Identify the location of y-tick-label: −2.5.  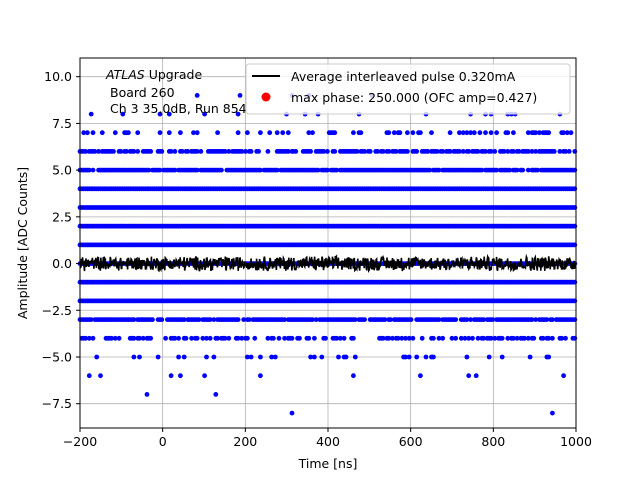
(57, 310).